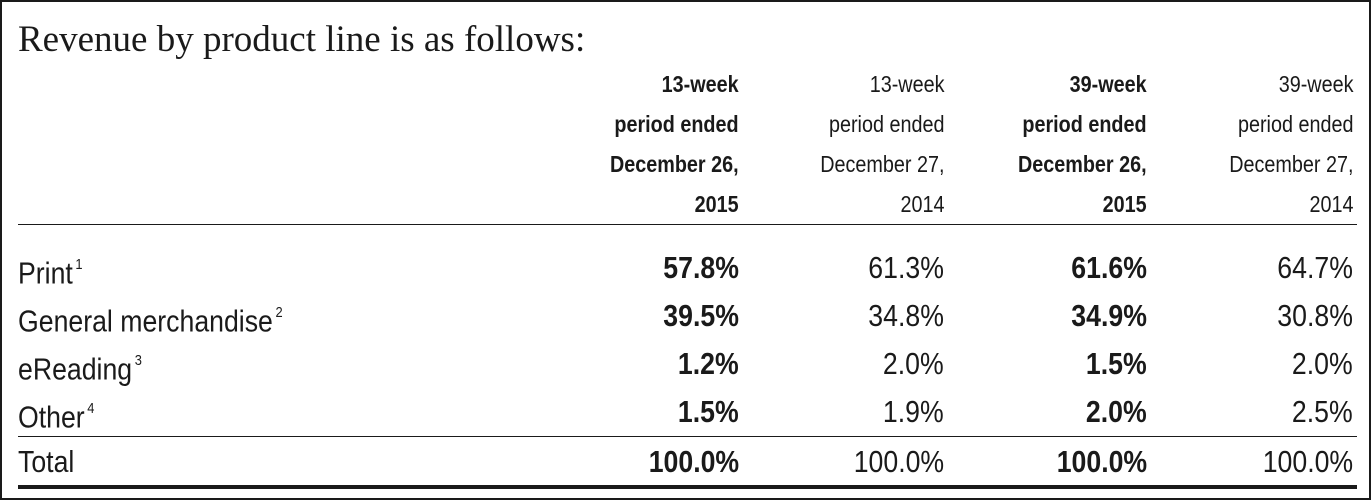  I want to click on row-label: General merchandise 2, so click(150, 321).